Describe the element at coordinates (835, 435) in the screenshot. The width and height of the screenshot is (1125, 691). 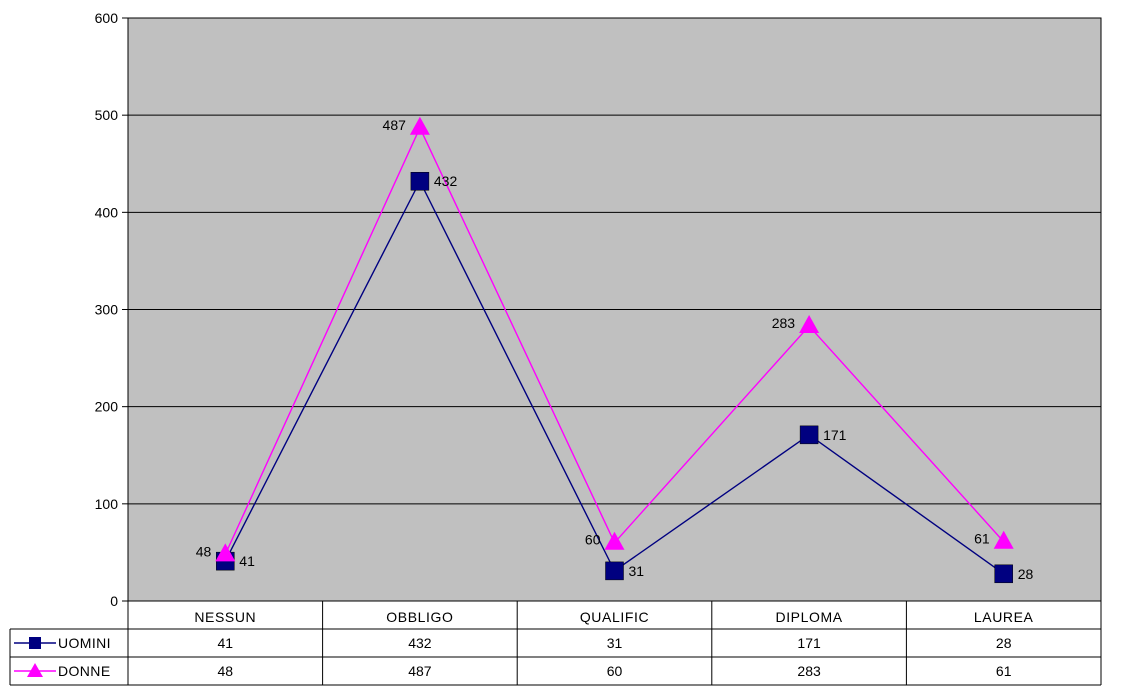
I see `data-label: 171` at that location.